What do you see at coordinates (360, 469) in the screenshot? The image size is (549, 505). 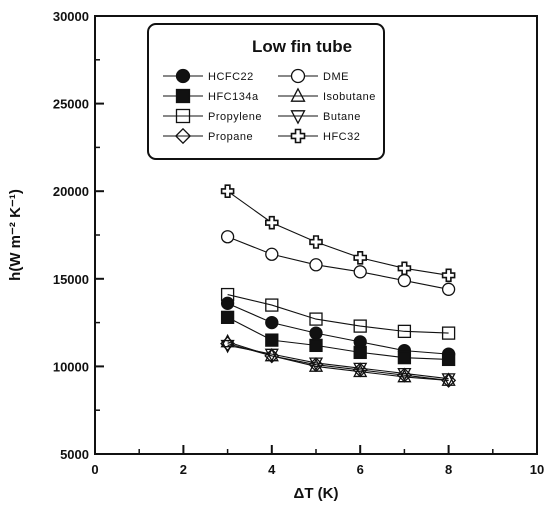 I see `x-tick-label: 6` at bounding box center [360, 469].